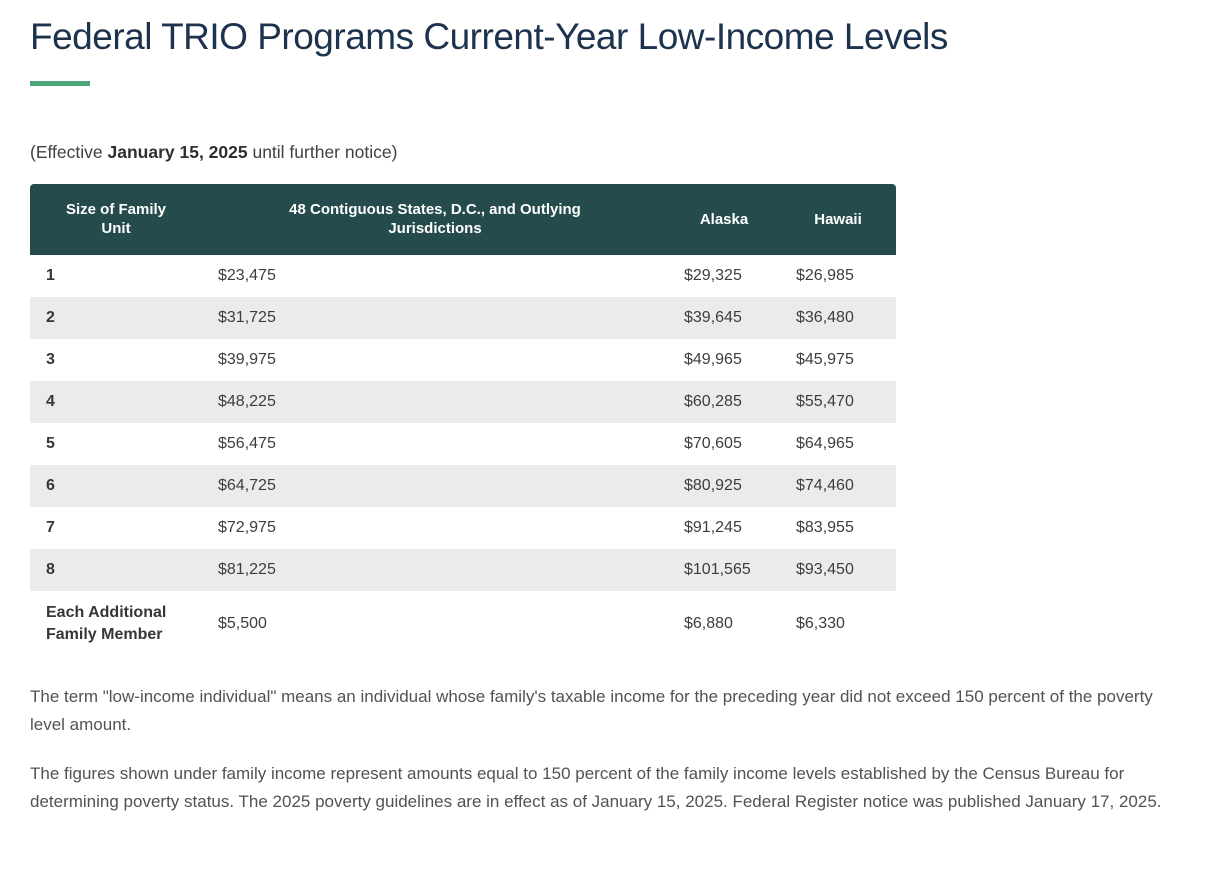  What do you see at coordinates (724, 527) in the screenshot?
I see `cell-alaska: $91,245` at bounding box center [724, 527].